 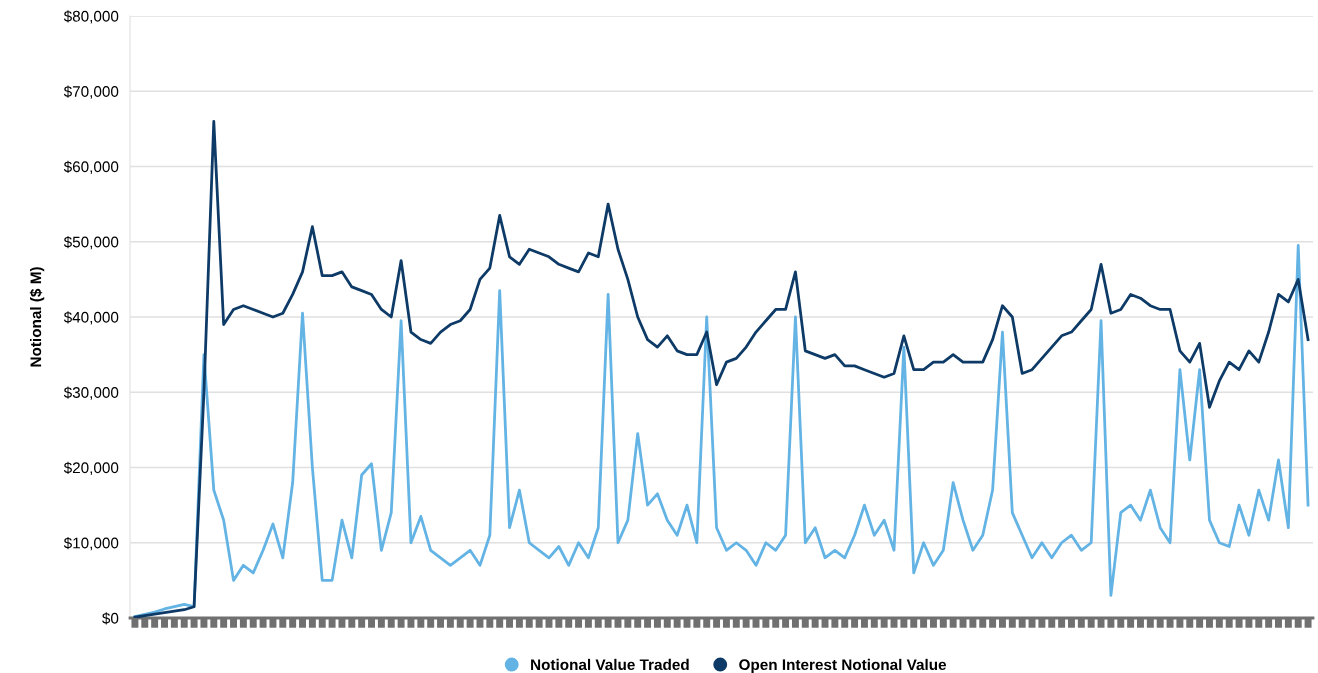 I want to click on y-tick-label: $60,000, so click(x=91, y=167).